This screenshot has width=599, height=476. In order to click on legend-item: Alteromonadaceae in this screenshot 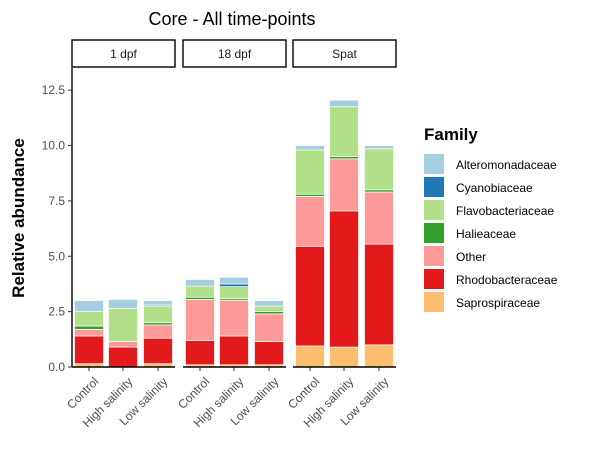, I will do `click(490, 164)`.